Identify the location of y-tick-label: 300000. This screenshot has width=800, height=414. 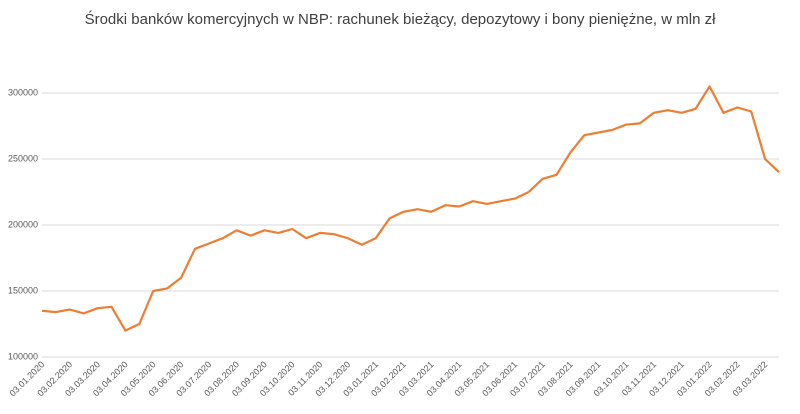
(23, 92).